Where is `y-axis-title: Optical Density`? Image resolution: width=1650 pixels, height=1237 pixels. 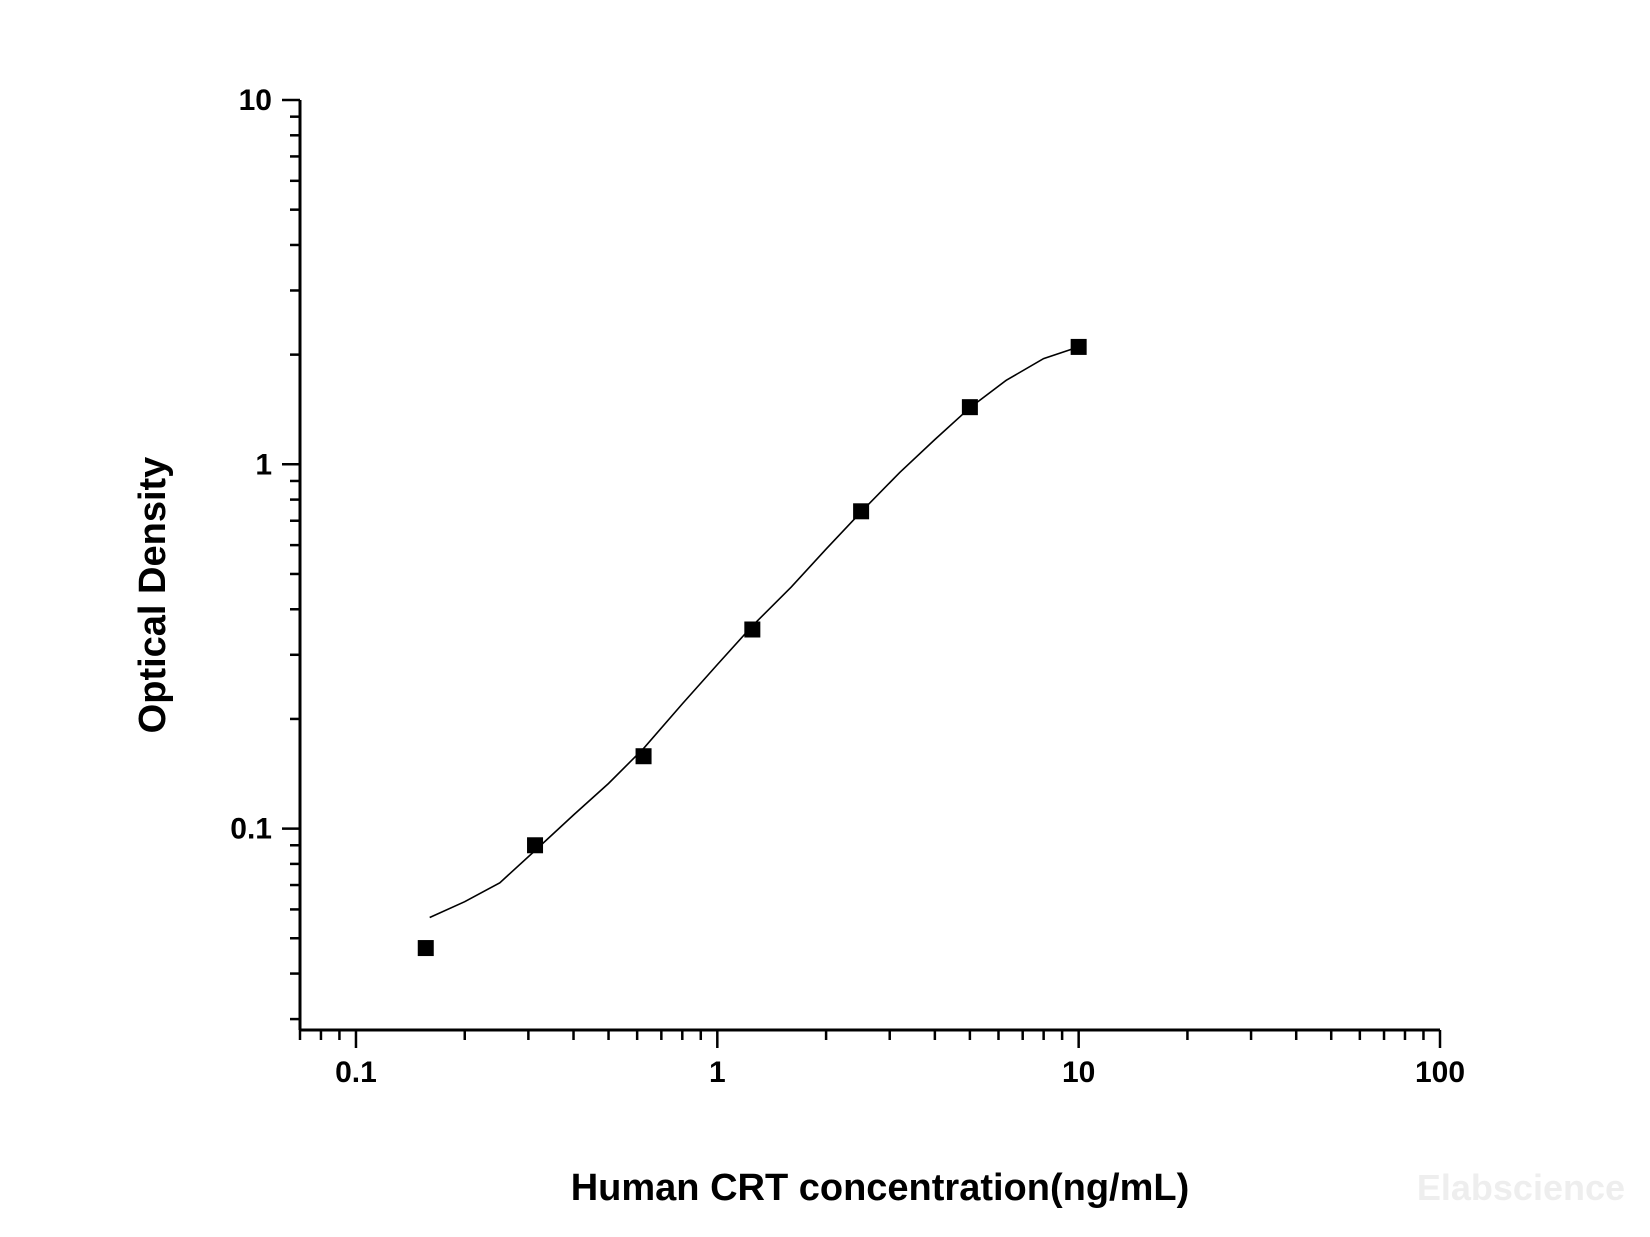 y-axis-title: Optical Density is located at coordinates (153, 595).